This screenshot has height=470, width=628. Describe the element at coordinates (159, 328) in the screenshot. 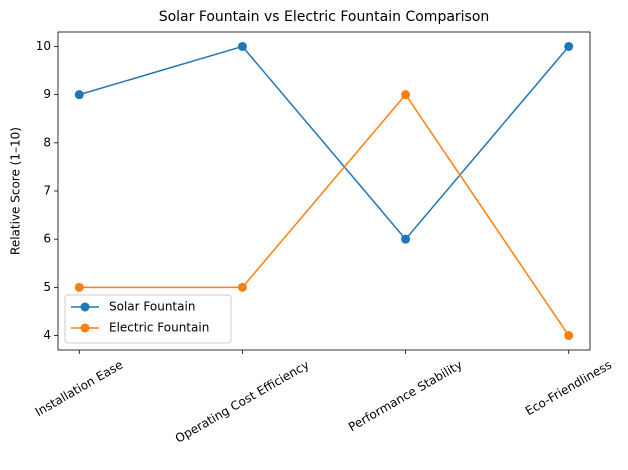

I see `legend-label: Electric Fountain` at that location.